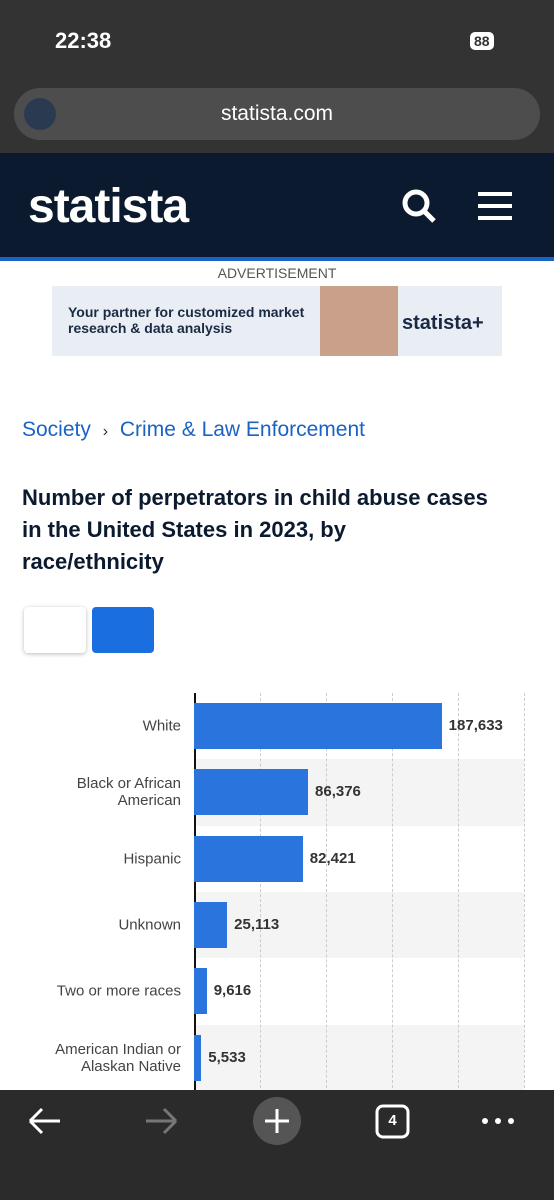  I want to click on value-label: 86,376, so click(338, 792).